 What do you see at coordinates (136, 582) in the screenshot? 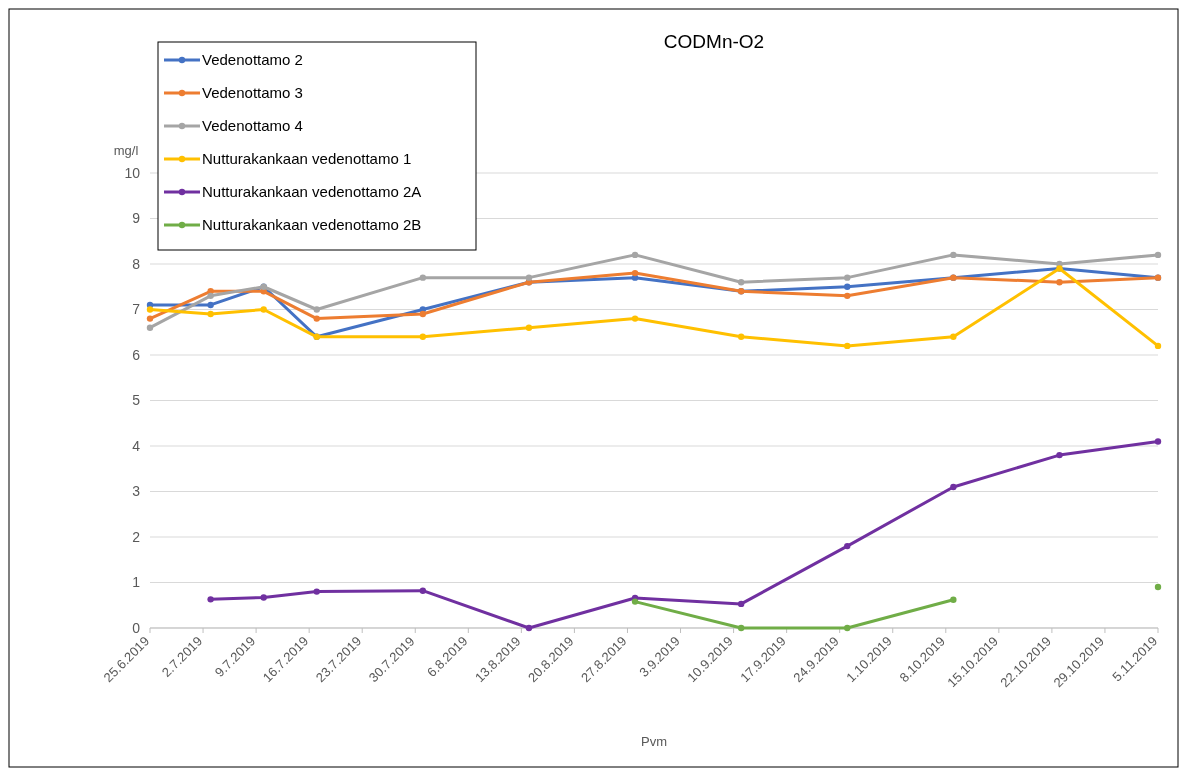
I see `y-tick-label: 1` at bounding box center [136, 582].